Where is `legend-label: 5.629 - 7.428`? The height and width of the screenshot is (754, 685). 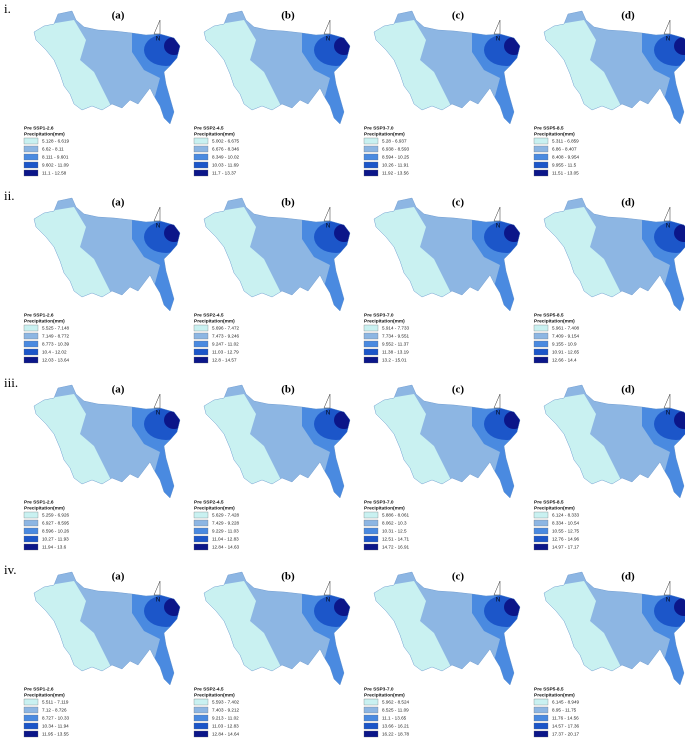 legend-label: 5.629 - 7.428 is located at coordinates (226, 514).